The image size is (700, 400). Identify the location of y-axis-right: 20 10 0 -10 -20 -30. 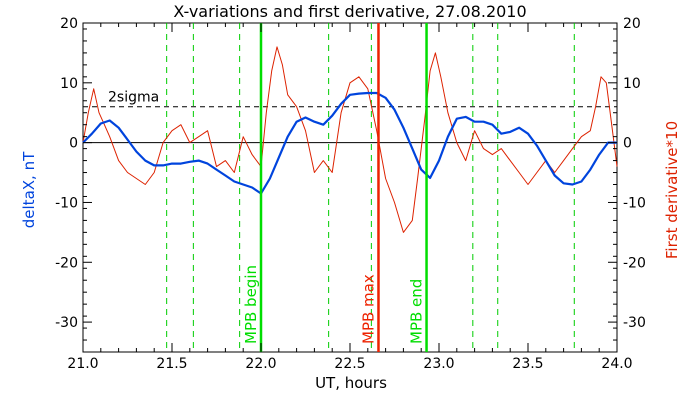
(627, 184).